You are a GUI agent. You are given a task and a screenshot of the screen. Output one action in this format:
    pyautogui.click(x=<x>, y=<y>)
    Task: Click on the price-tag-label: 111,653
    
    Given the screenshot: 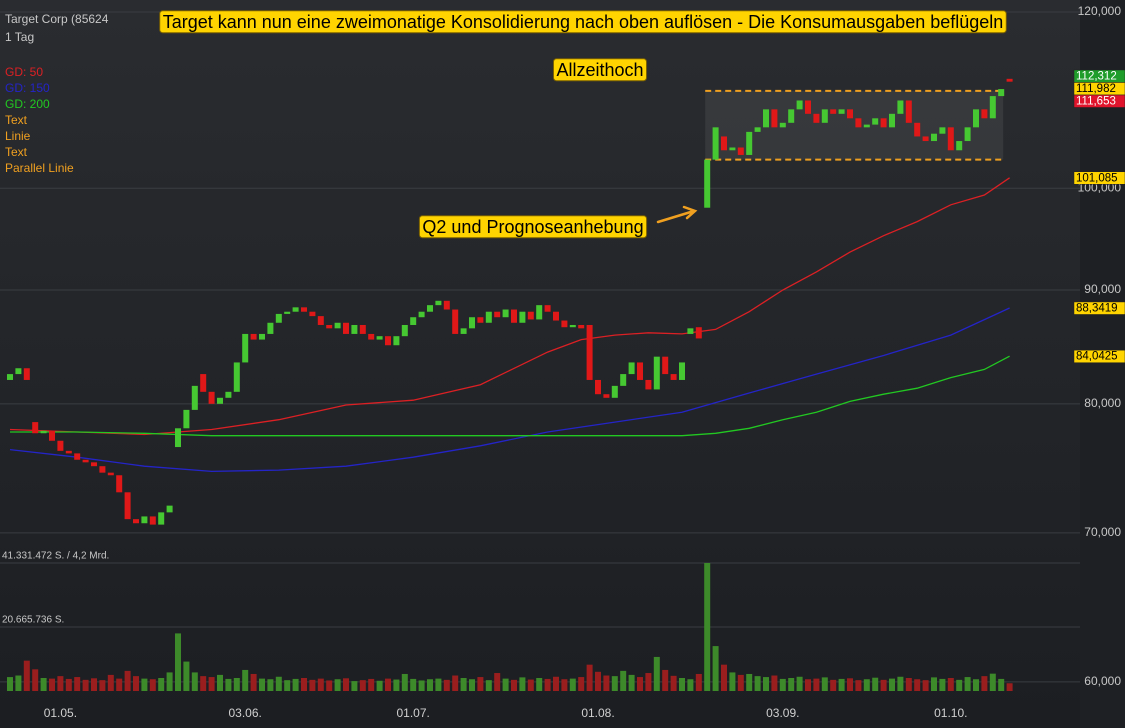 What is the action you would take?
    pyautogui.click(x=1096, y=102)
    